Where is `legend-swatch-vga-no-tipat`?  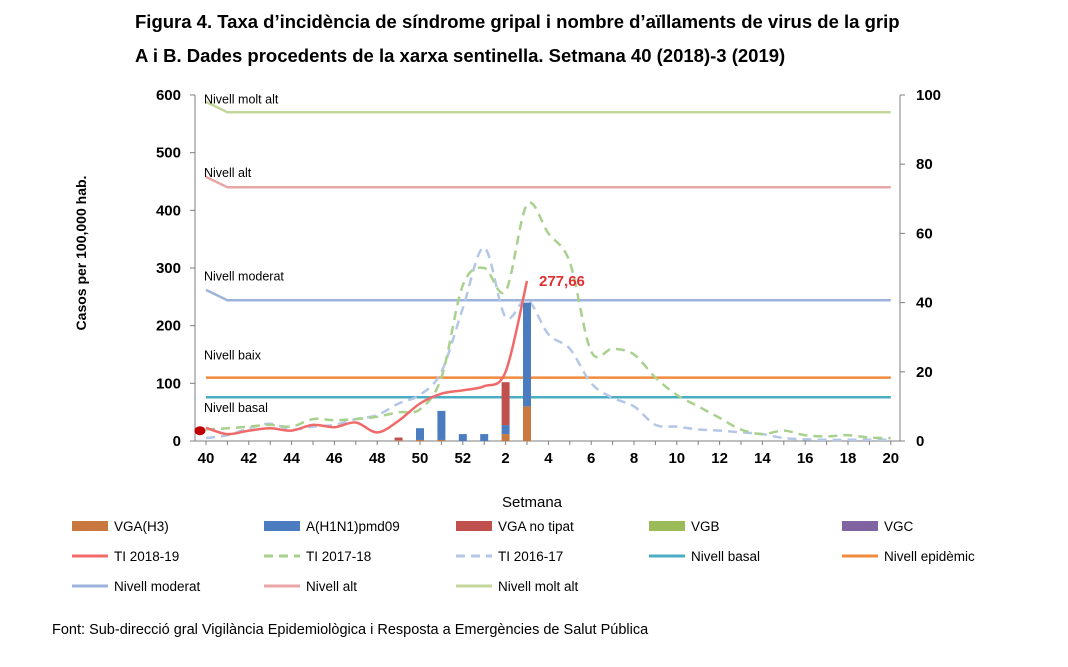
legend-swatch-vga-no-tipat is located at coordinates (474, 526).